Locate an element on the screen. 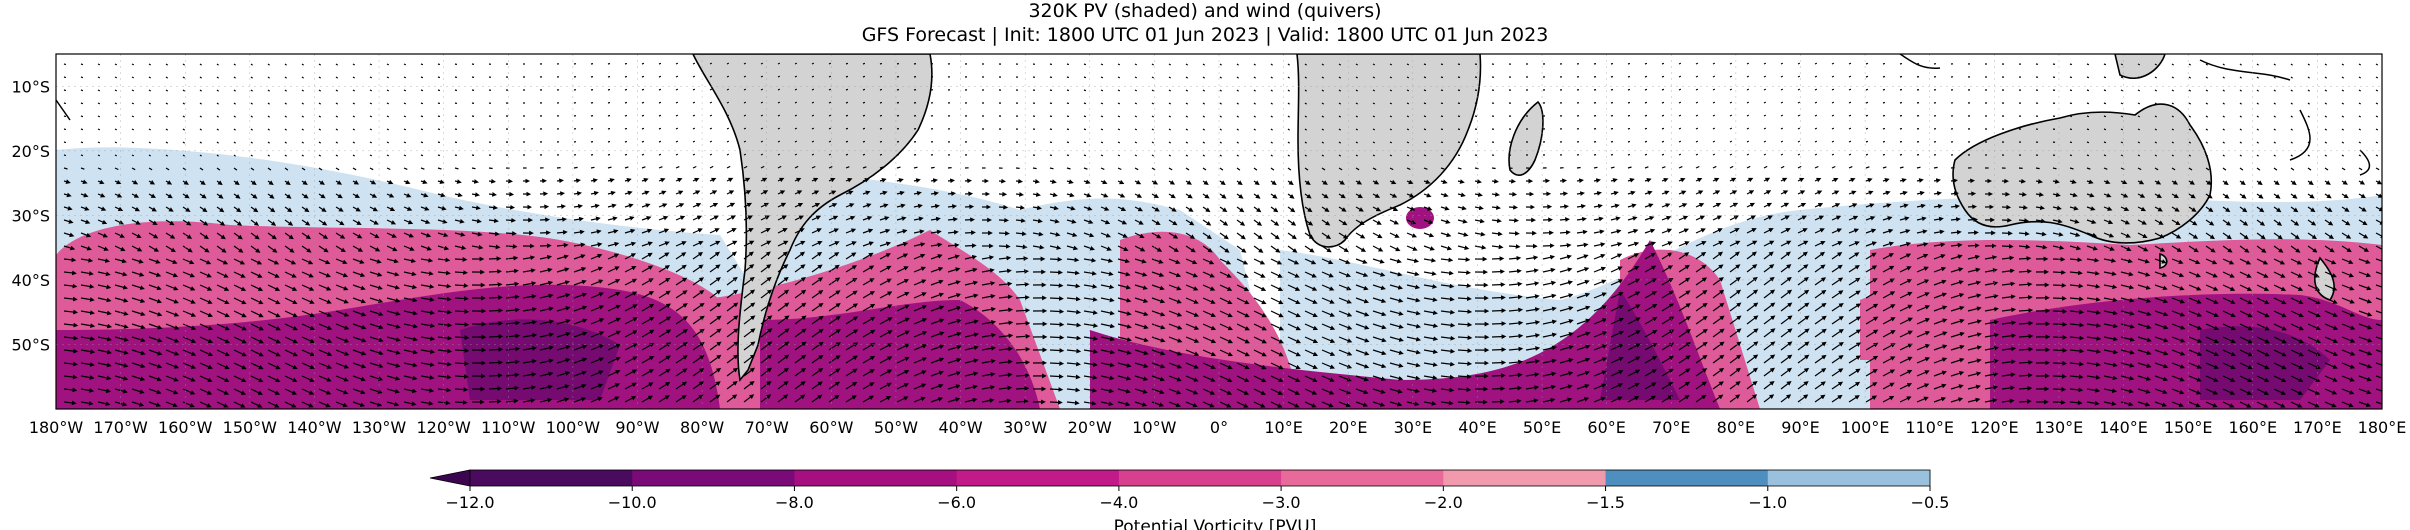  colorbar-swatch is located at coordinates (713, 478).